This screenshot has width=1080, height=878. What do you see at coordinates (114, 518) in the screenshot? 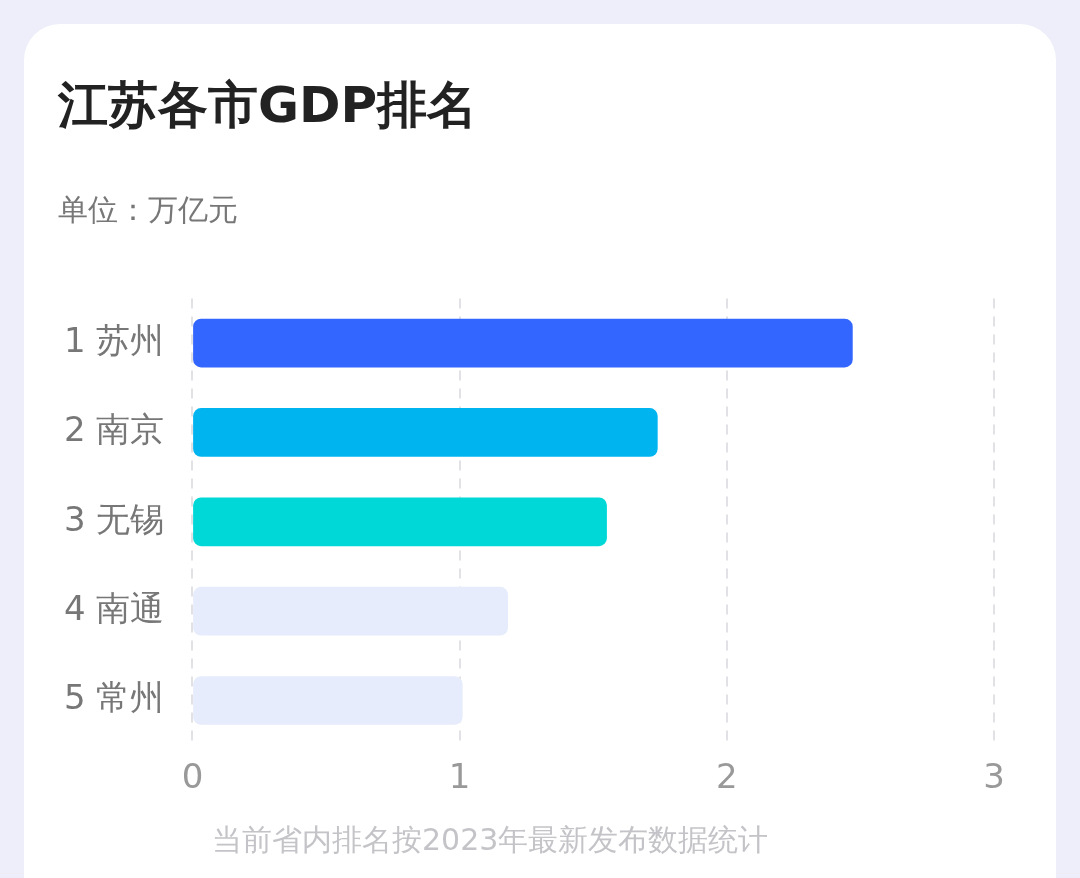
I see `y-tick-label: 3 无锡` at bounding box center [114, 518].